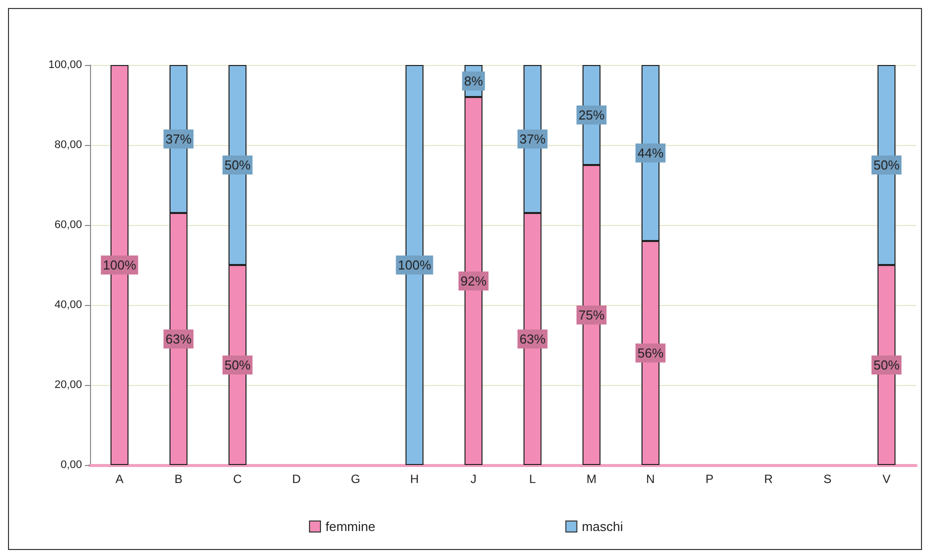 Image resolution: width=932 pixels, height=560 pixels. Describe the element at coordinates (68, 225) in the screenshot. I see `y-tick-label: 60,00` at that location.